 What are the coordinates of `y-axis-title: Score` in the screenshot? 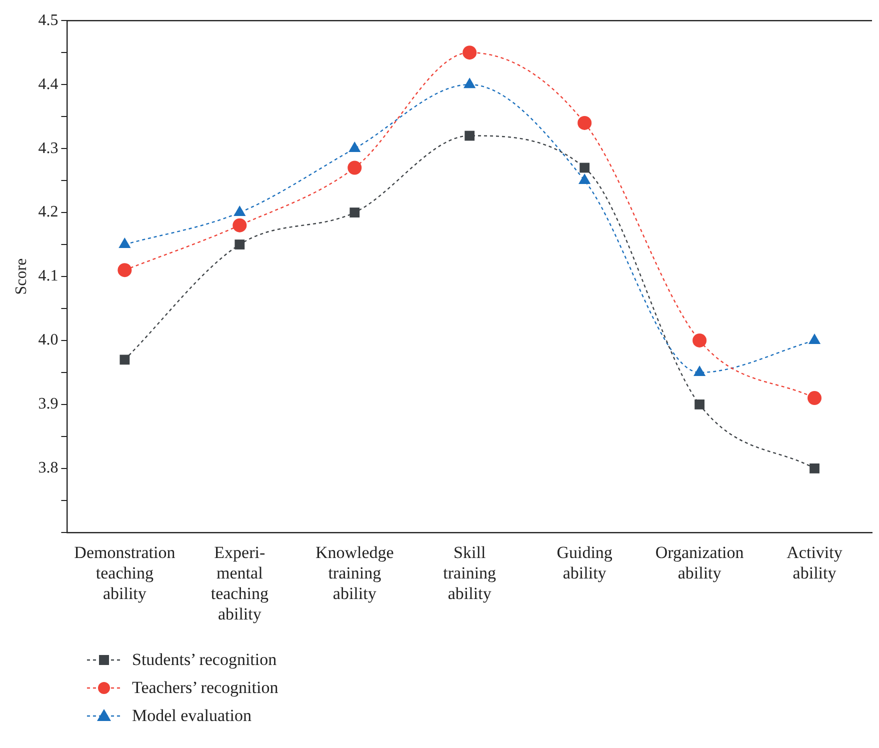 It's located at (21, 276).